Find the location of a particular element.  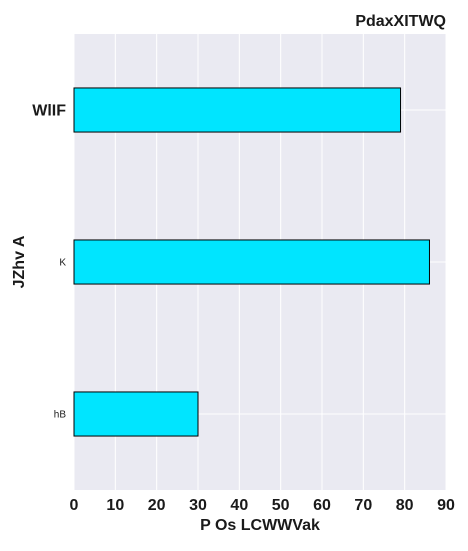

x-tick-label: 40 is located at coordinates (239, 505).